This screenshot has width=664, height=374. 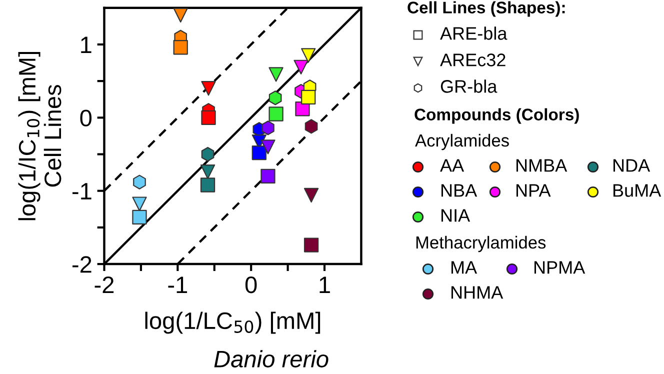 I want to click on y-axis-title: log(1/IC$_{10}$) [mM] Cell Lines, so click(x=40, y=136).